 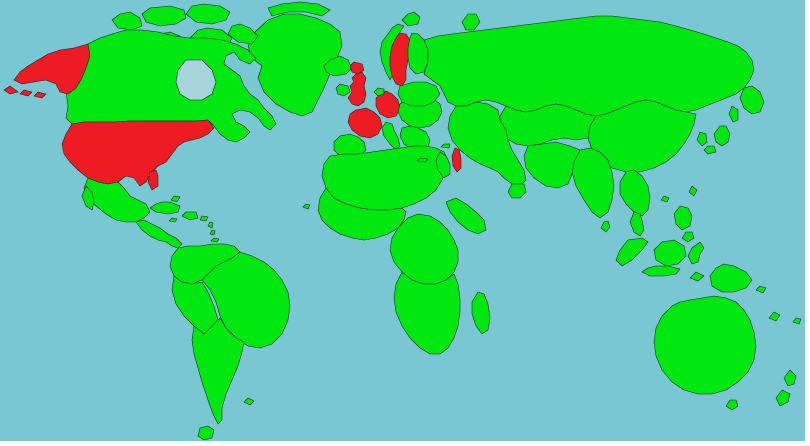 I want to click on island-timor, so click(x=697, y=276).